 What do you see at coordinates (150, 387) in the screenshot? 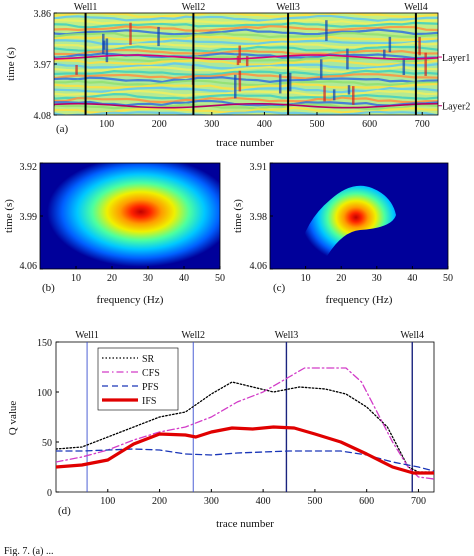
I see `legend-label-pfs: PFS` at bounding box center [150, 387].